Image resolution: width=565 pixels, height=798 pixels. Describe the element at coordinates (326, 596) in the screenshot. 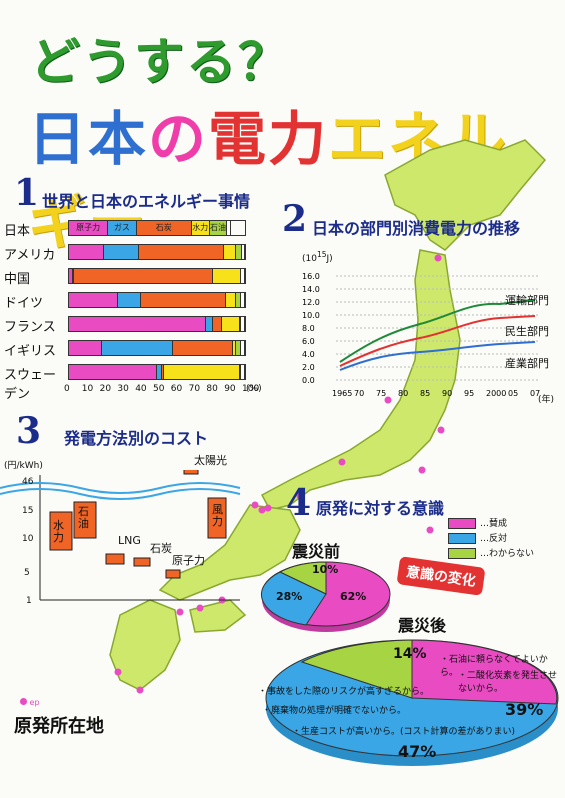

I see `pie-before` at that location.